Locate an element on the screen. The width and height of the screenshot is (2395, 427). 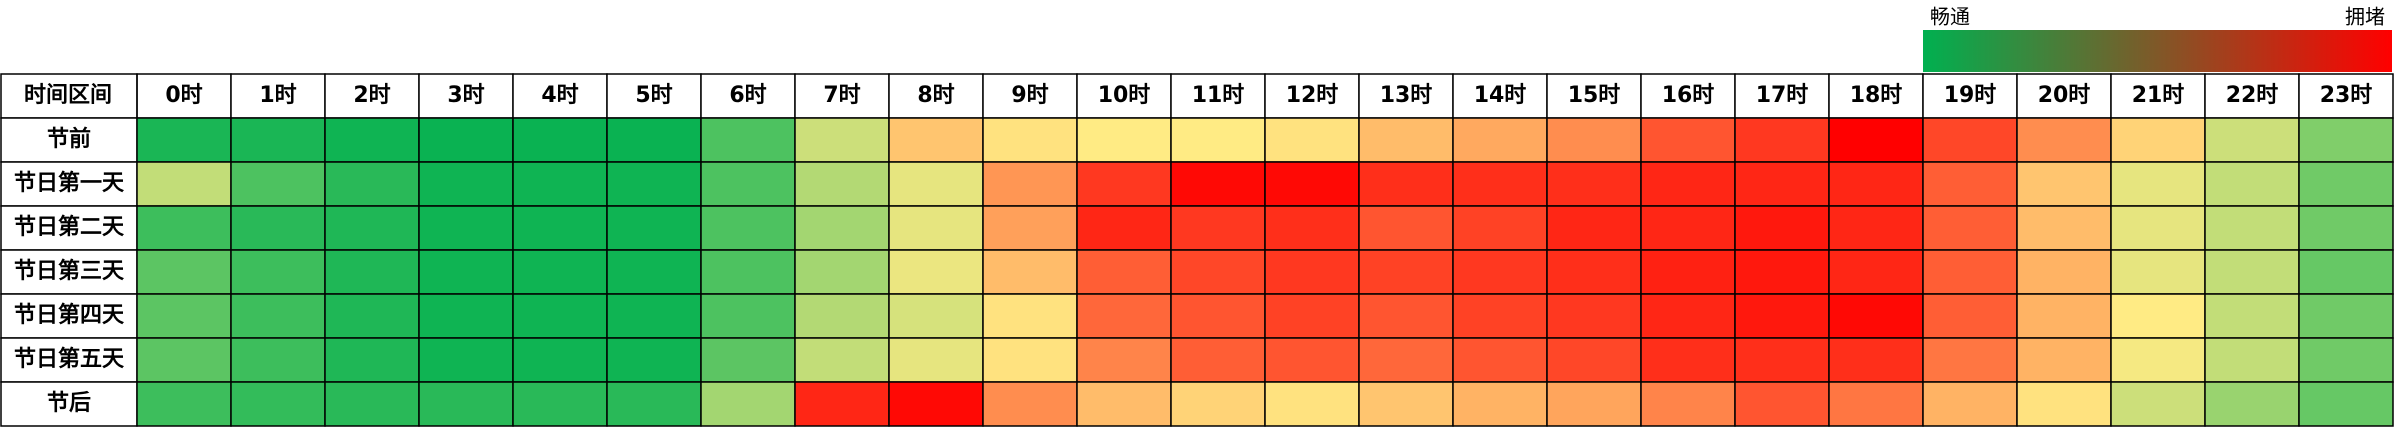
x-tick-label: 21时 is located at coordinates (2158, 95).